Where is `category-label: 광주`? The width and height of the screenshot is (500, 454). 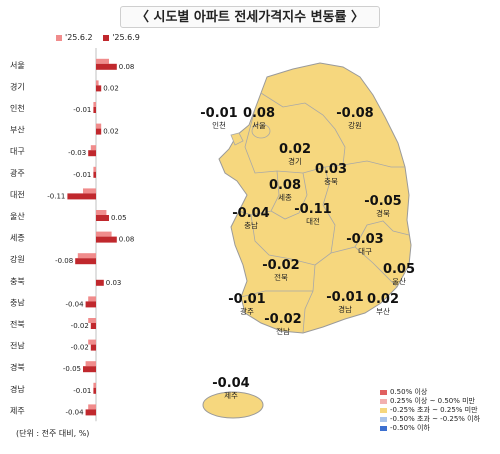 category-label: 광주 is located at coordinates (17, 173).